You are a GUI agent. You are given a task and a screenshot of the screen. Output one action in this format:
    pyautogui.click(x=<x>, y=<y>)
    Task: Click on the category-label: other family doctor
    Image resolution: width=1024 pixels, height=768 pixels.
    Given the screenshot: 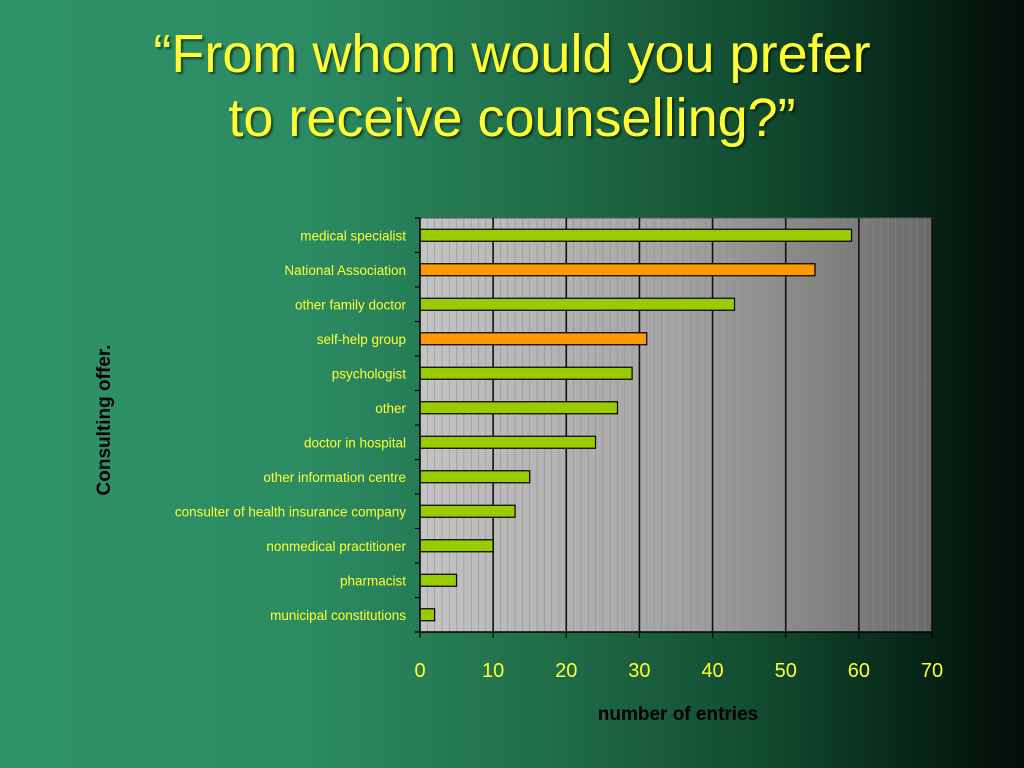 What is the action you would take?
    pyautogui.click(x=351, y=304)
    